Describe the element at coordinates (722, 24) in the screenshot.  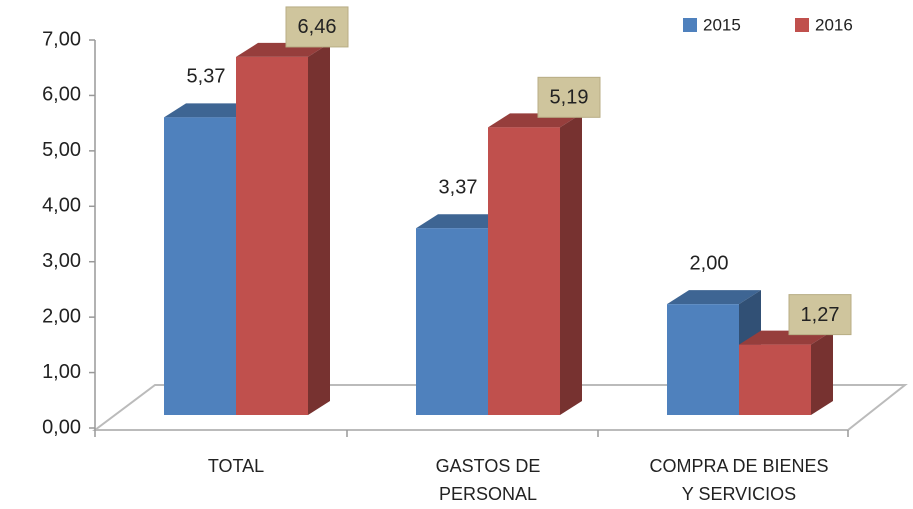
I see `legend-label: 2015` at that location.